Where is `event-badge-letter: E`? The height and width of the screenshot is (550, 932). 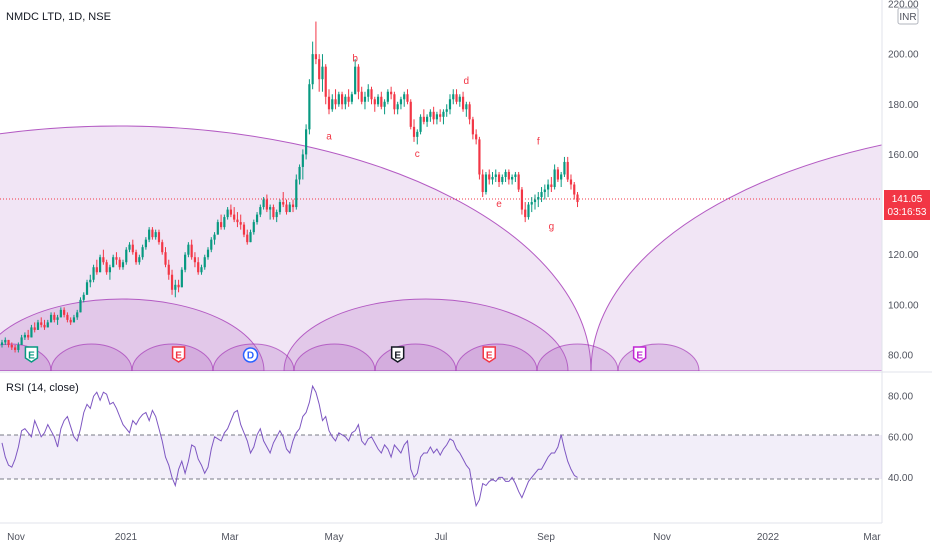
event-badge-letter: E is located at coordinates (31, 356).